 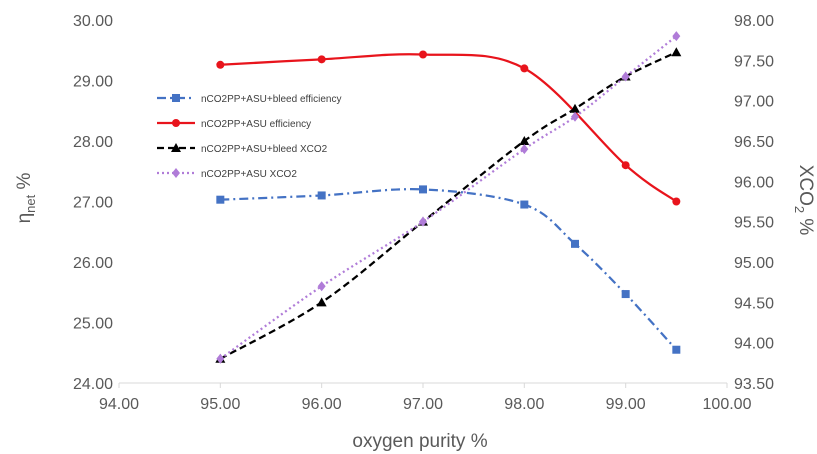 I want to click on y-axis-right-title-sub: 2, so click(x=799, y=209).